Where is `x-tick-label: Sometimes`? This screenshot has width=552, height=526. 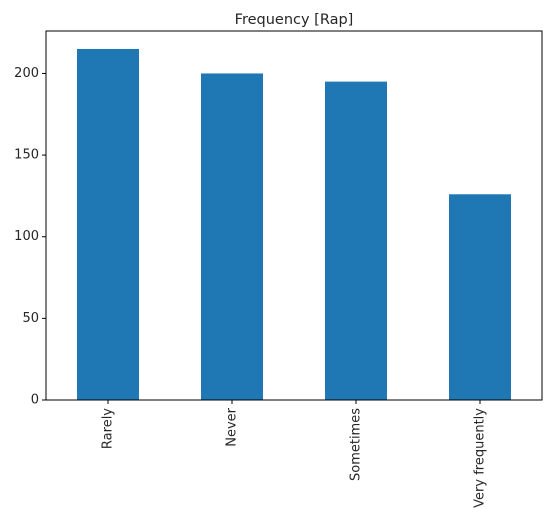
x-tick-label: Sometimes is located at coordinates (356, 444).